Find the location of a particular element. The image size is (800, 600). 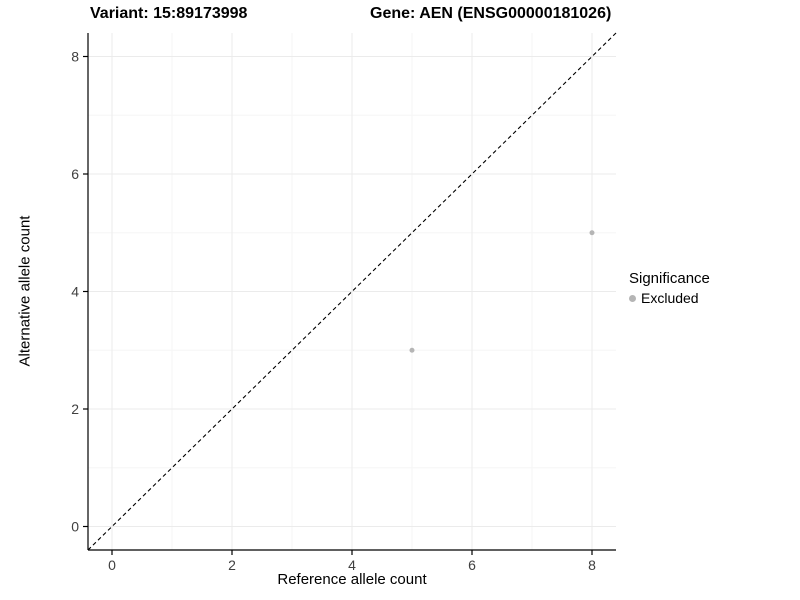

legend-title: Significance is located at coordinates (669, 278).